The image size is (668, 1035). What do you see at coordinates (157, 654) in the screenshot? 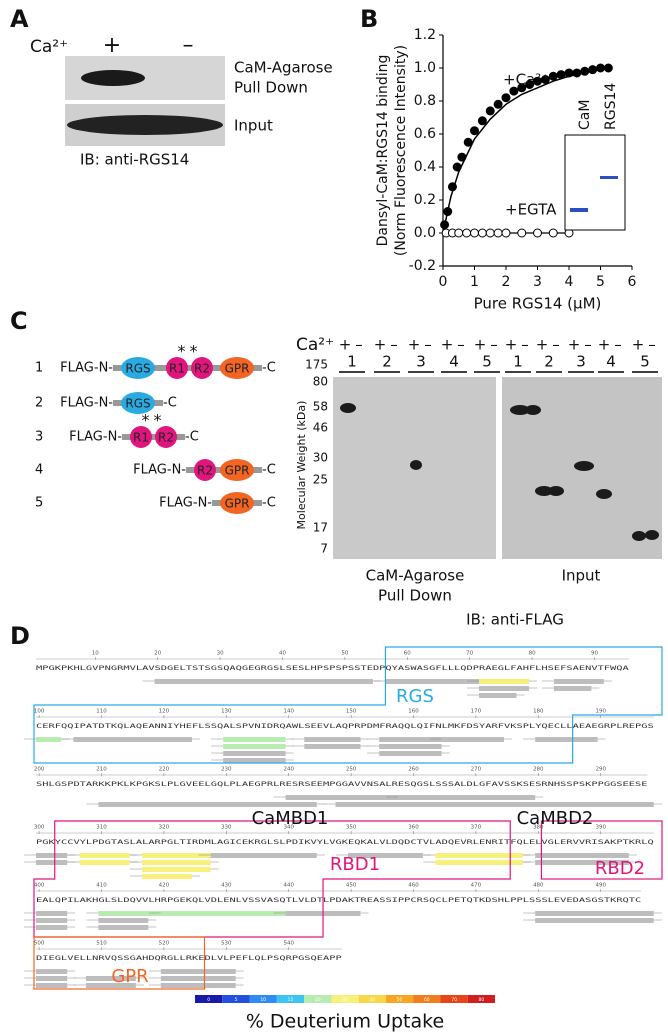
I see `ruler-label: 20` at bounding box center [157, 654].